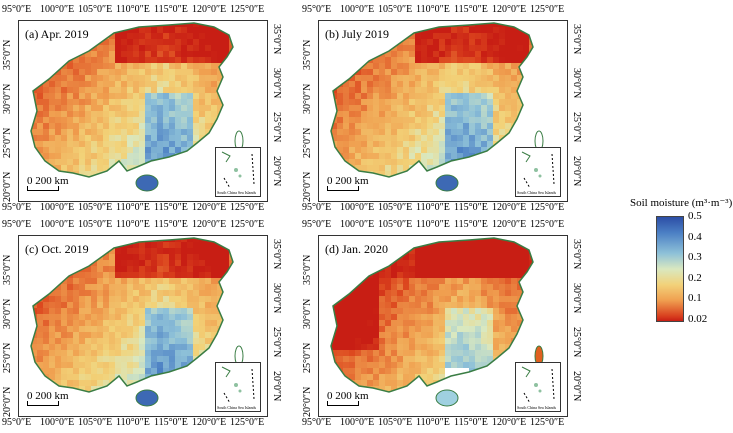  I want to click on panel-label: (a) Apr. 2019, so click(57, 34).